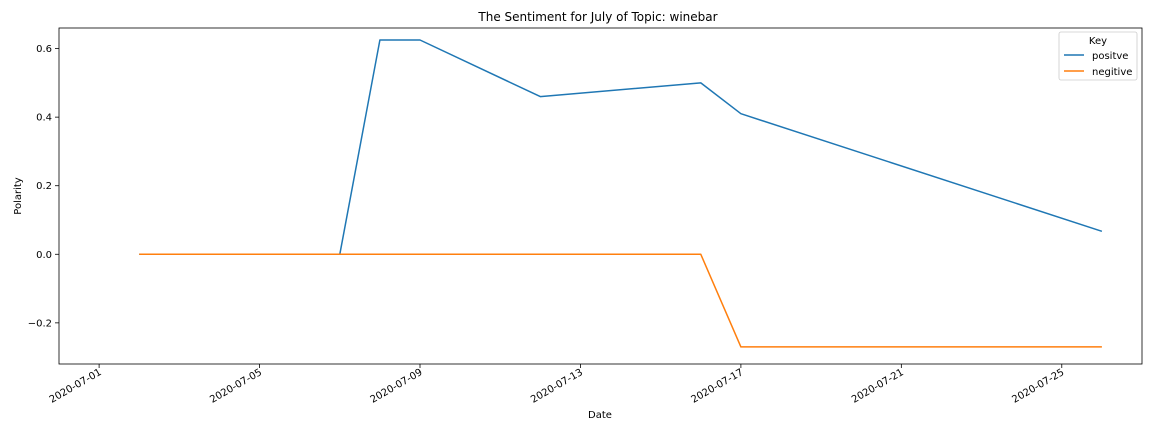 This screenshot has height=432, width=1152. What do you see at coordinates (1110, 56) in the screenshot?
I see `legend-label-positive: positve` at bounding box center [1110, 56].